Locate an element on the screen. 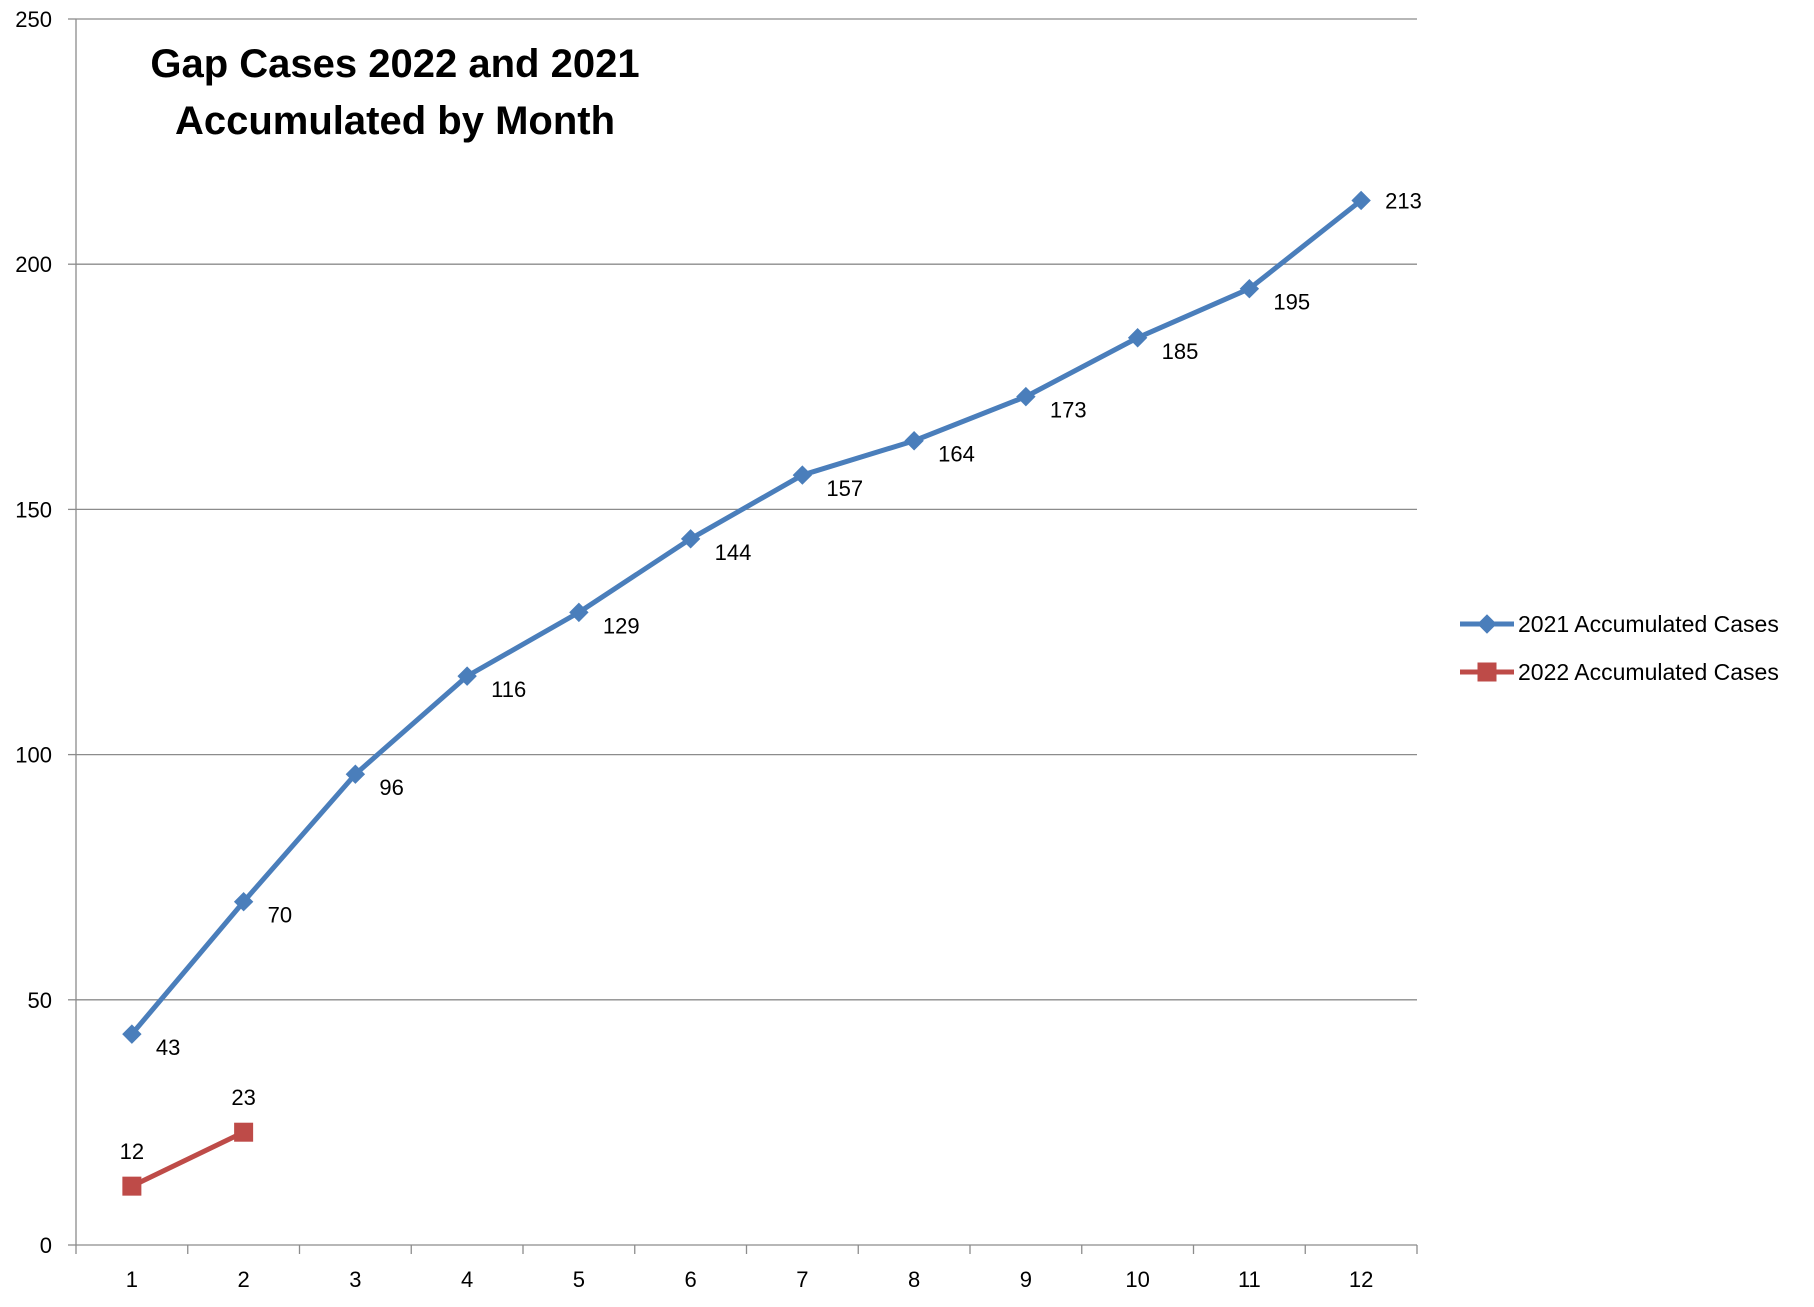 The image size is (1814, 1307). x-tick-label: 11 is located at coordinates (1249, 1279).